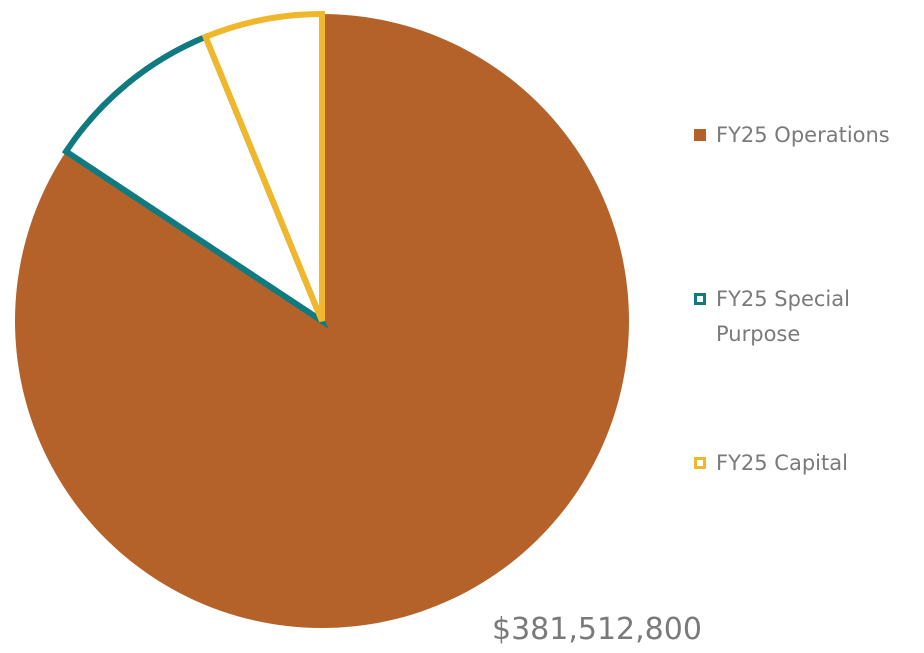 This screenshot has height=653, width=924. What do you see at coordinates (597, 629) in the screenshot?
I see `data-label: $381,512,800` at bounding box center [597, 629].